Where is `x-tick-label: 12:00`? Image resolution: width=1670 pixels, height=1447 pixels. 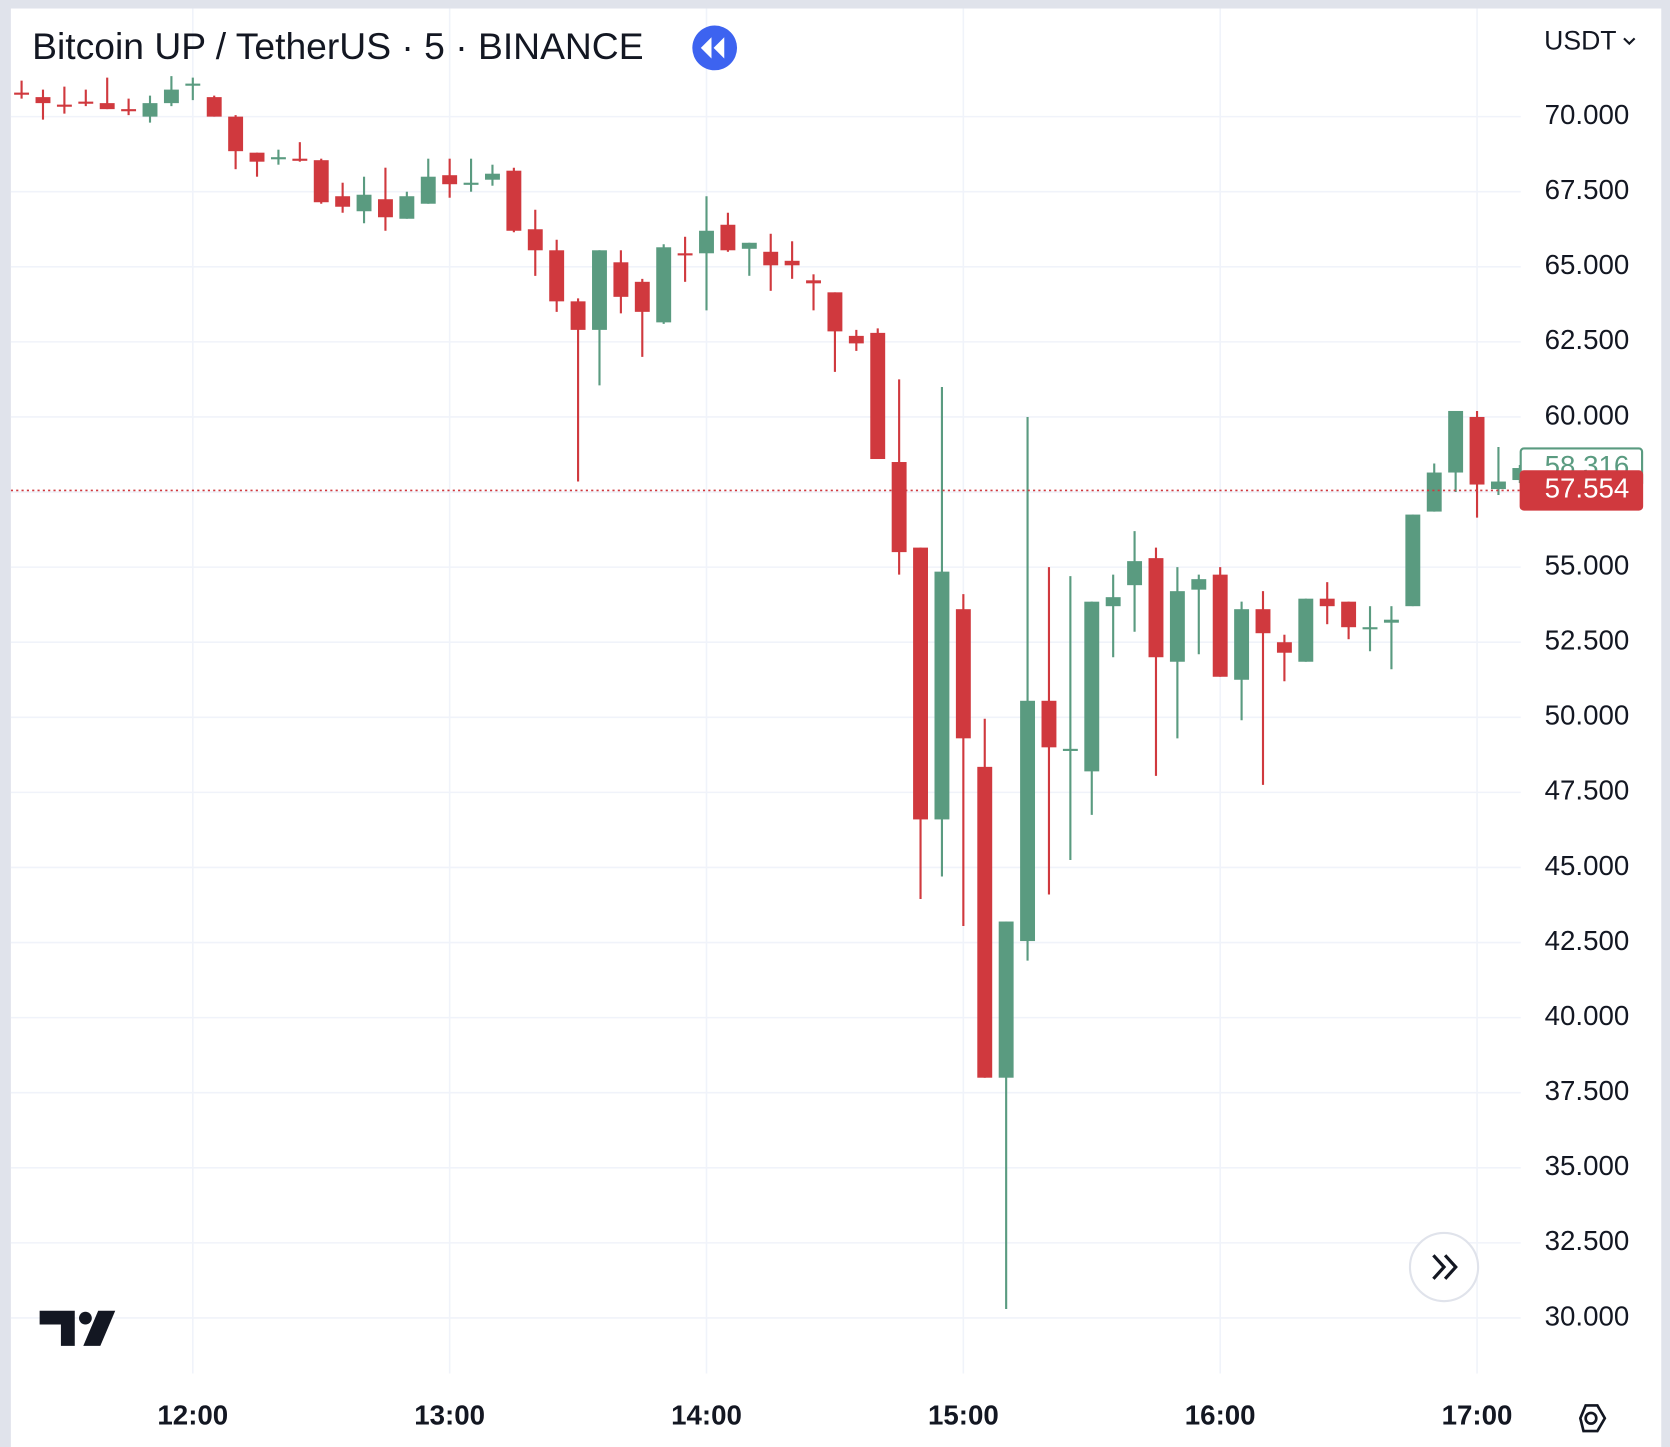
x-tick-label: 12:00 is located at coordinates (192, 1414).